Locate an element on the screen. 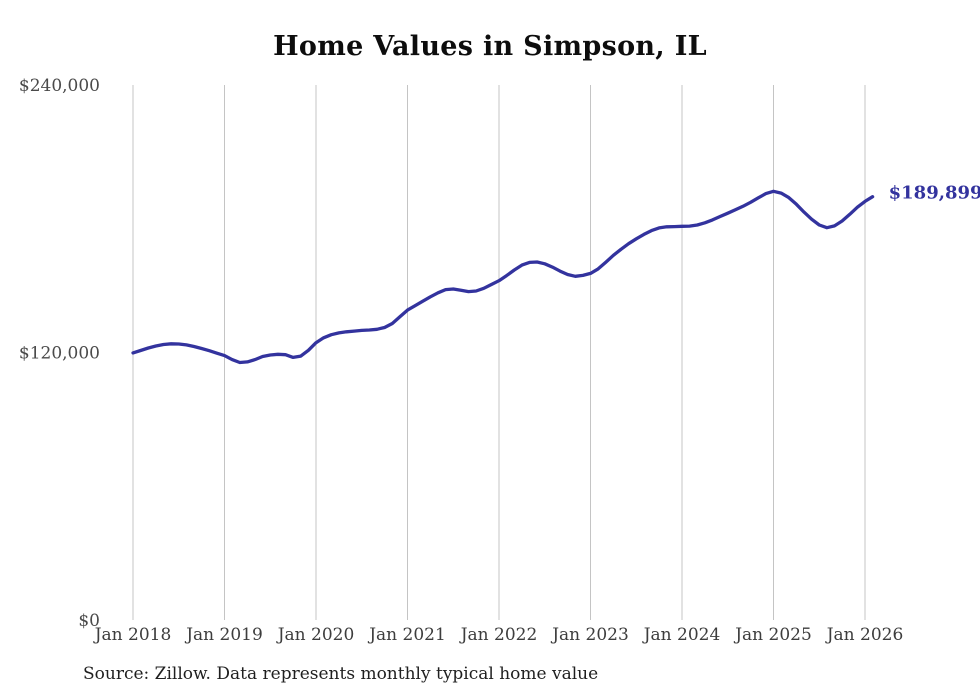 The height and width of the screenshot is (699, 980). x-tick-label: Jan 2019 is located at coordinates (223, 635).